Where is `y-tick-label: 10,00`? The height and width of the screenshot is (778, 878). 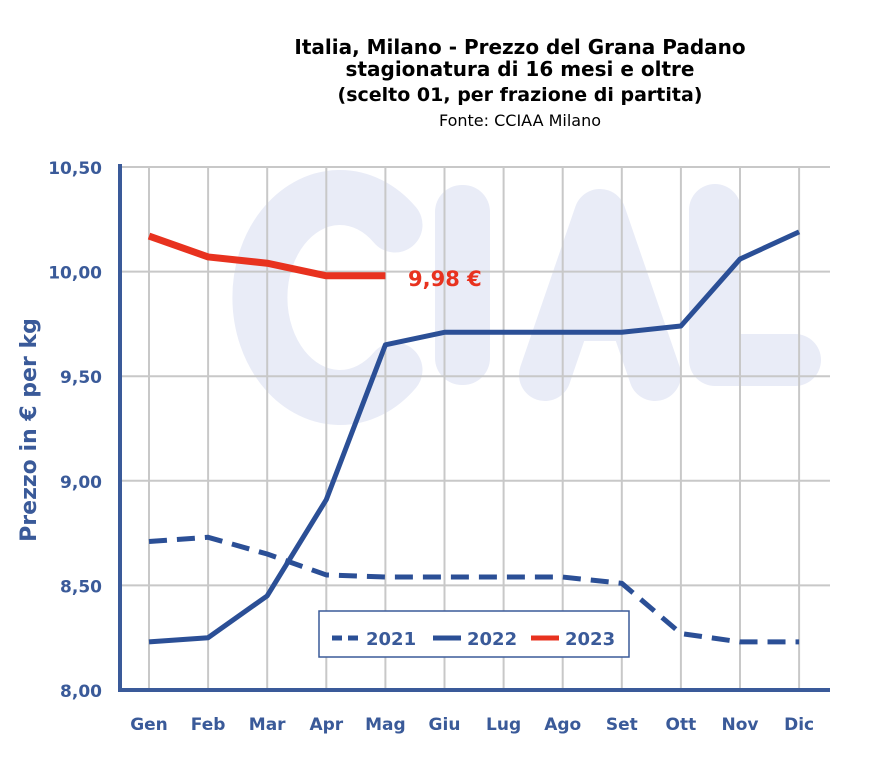
y-tick-label: 10,00 is located at coordinates (75, 274).